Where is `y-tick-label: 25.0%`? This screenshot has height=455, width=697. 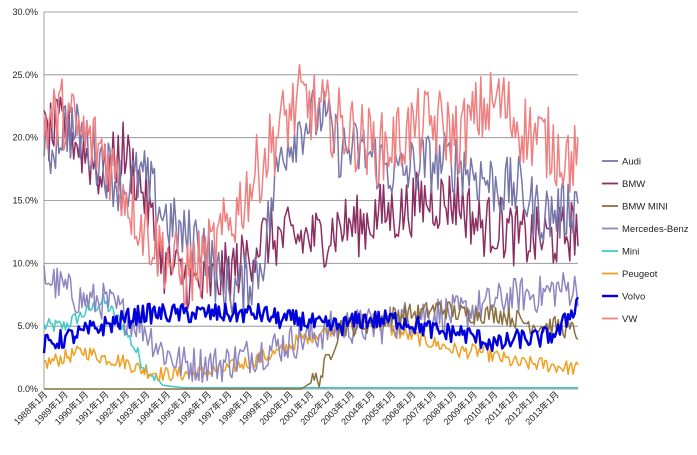 y-tick-label: 25.0% is located at coordinates (25, 75).